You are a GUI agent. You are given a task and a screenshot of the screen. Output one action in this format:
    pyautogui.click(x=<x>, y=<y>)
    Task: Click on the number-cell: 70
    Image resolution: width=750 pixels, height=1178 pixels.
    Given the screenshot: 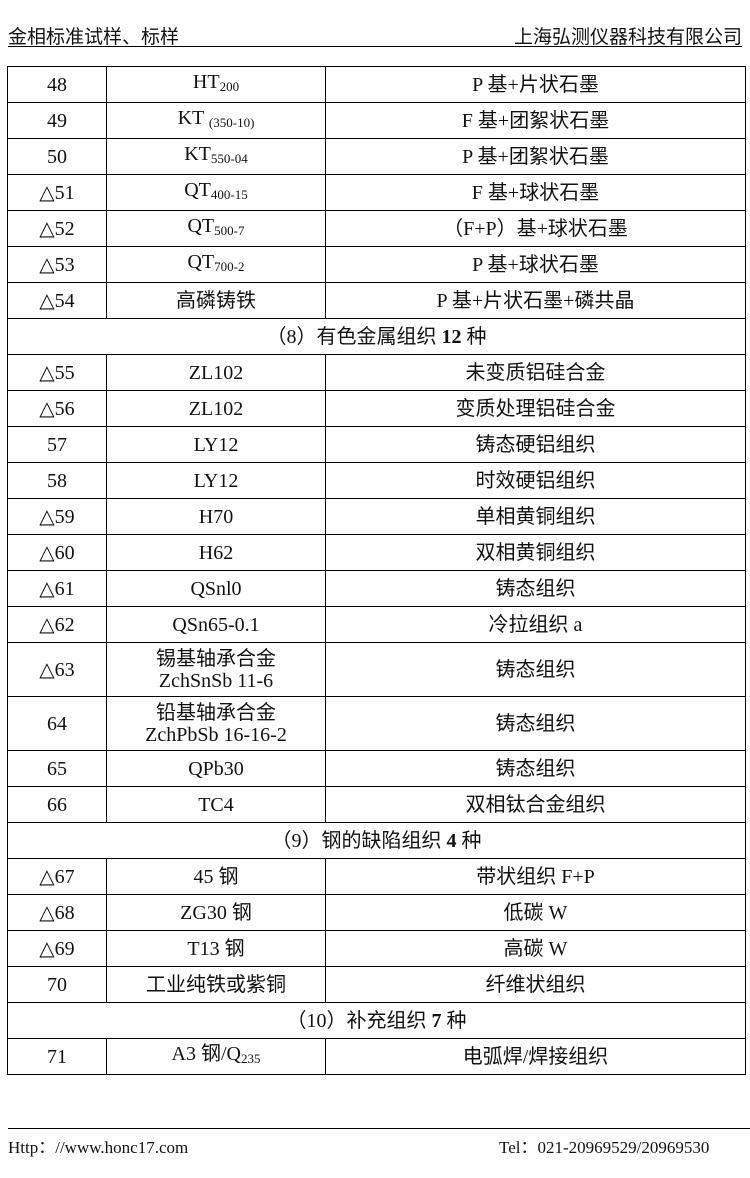 What is the action you would take?
    pyautogui.click(x=57, y=984)
    